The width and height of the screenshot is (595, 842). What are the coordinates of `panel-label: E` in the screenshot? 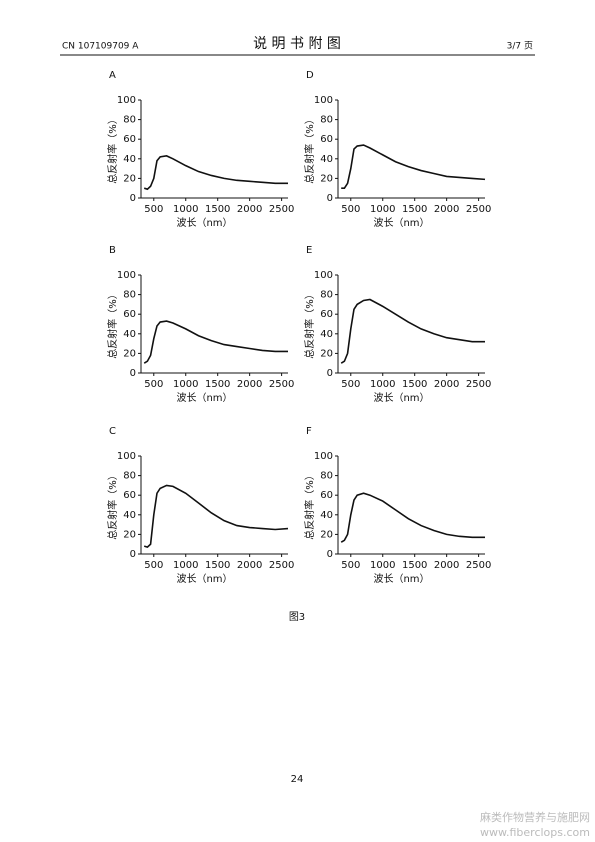 It's located at (309, 250).